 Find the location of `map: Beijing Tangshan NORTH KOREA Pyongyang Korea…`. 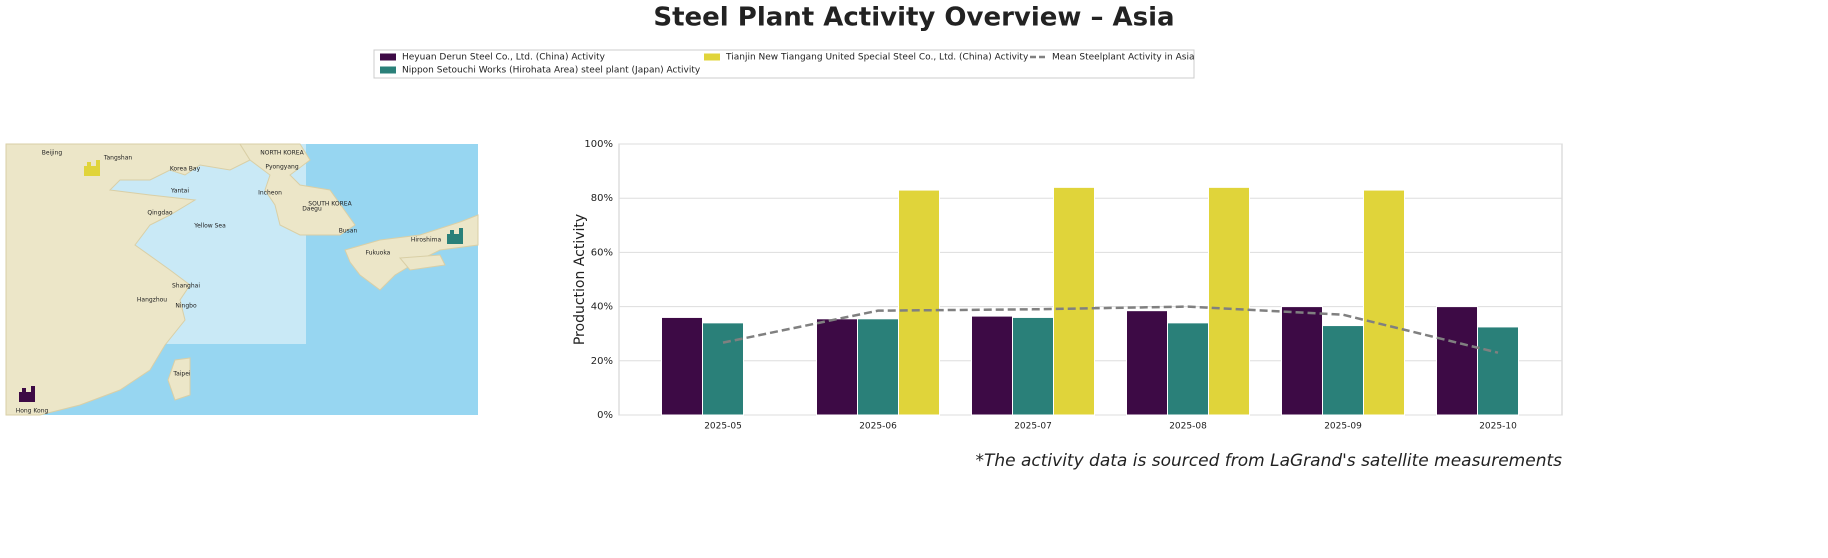

map: Beijing Tangshan NORTH KOREA Pyongyang Korea… is located at coordinates (242, 279).